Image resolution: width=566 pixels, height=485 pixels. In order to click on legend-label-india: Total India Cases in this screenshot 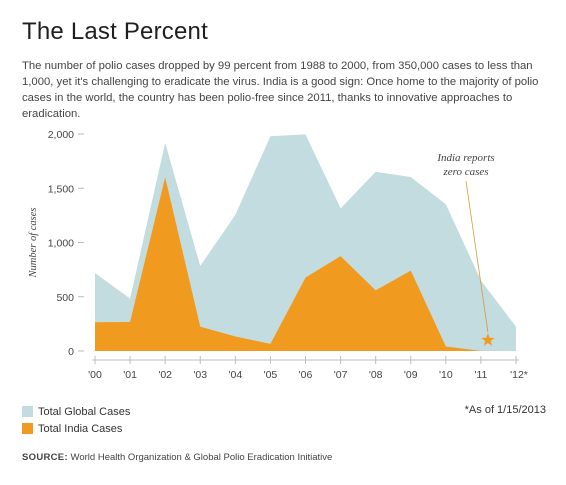, I will do `click(80, 428)`.